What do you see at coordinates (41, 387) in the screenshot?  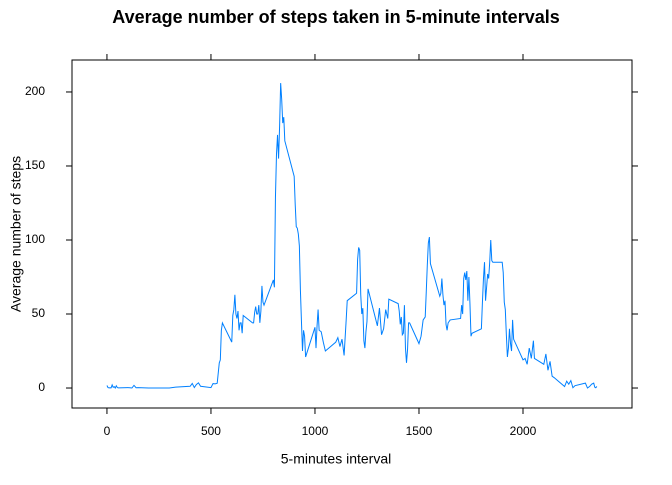 I see `y-tick-label: 0` at bounding box center [41, 387].